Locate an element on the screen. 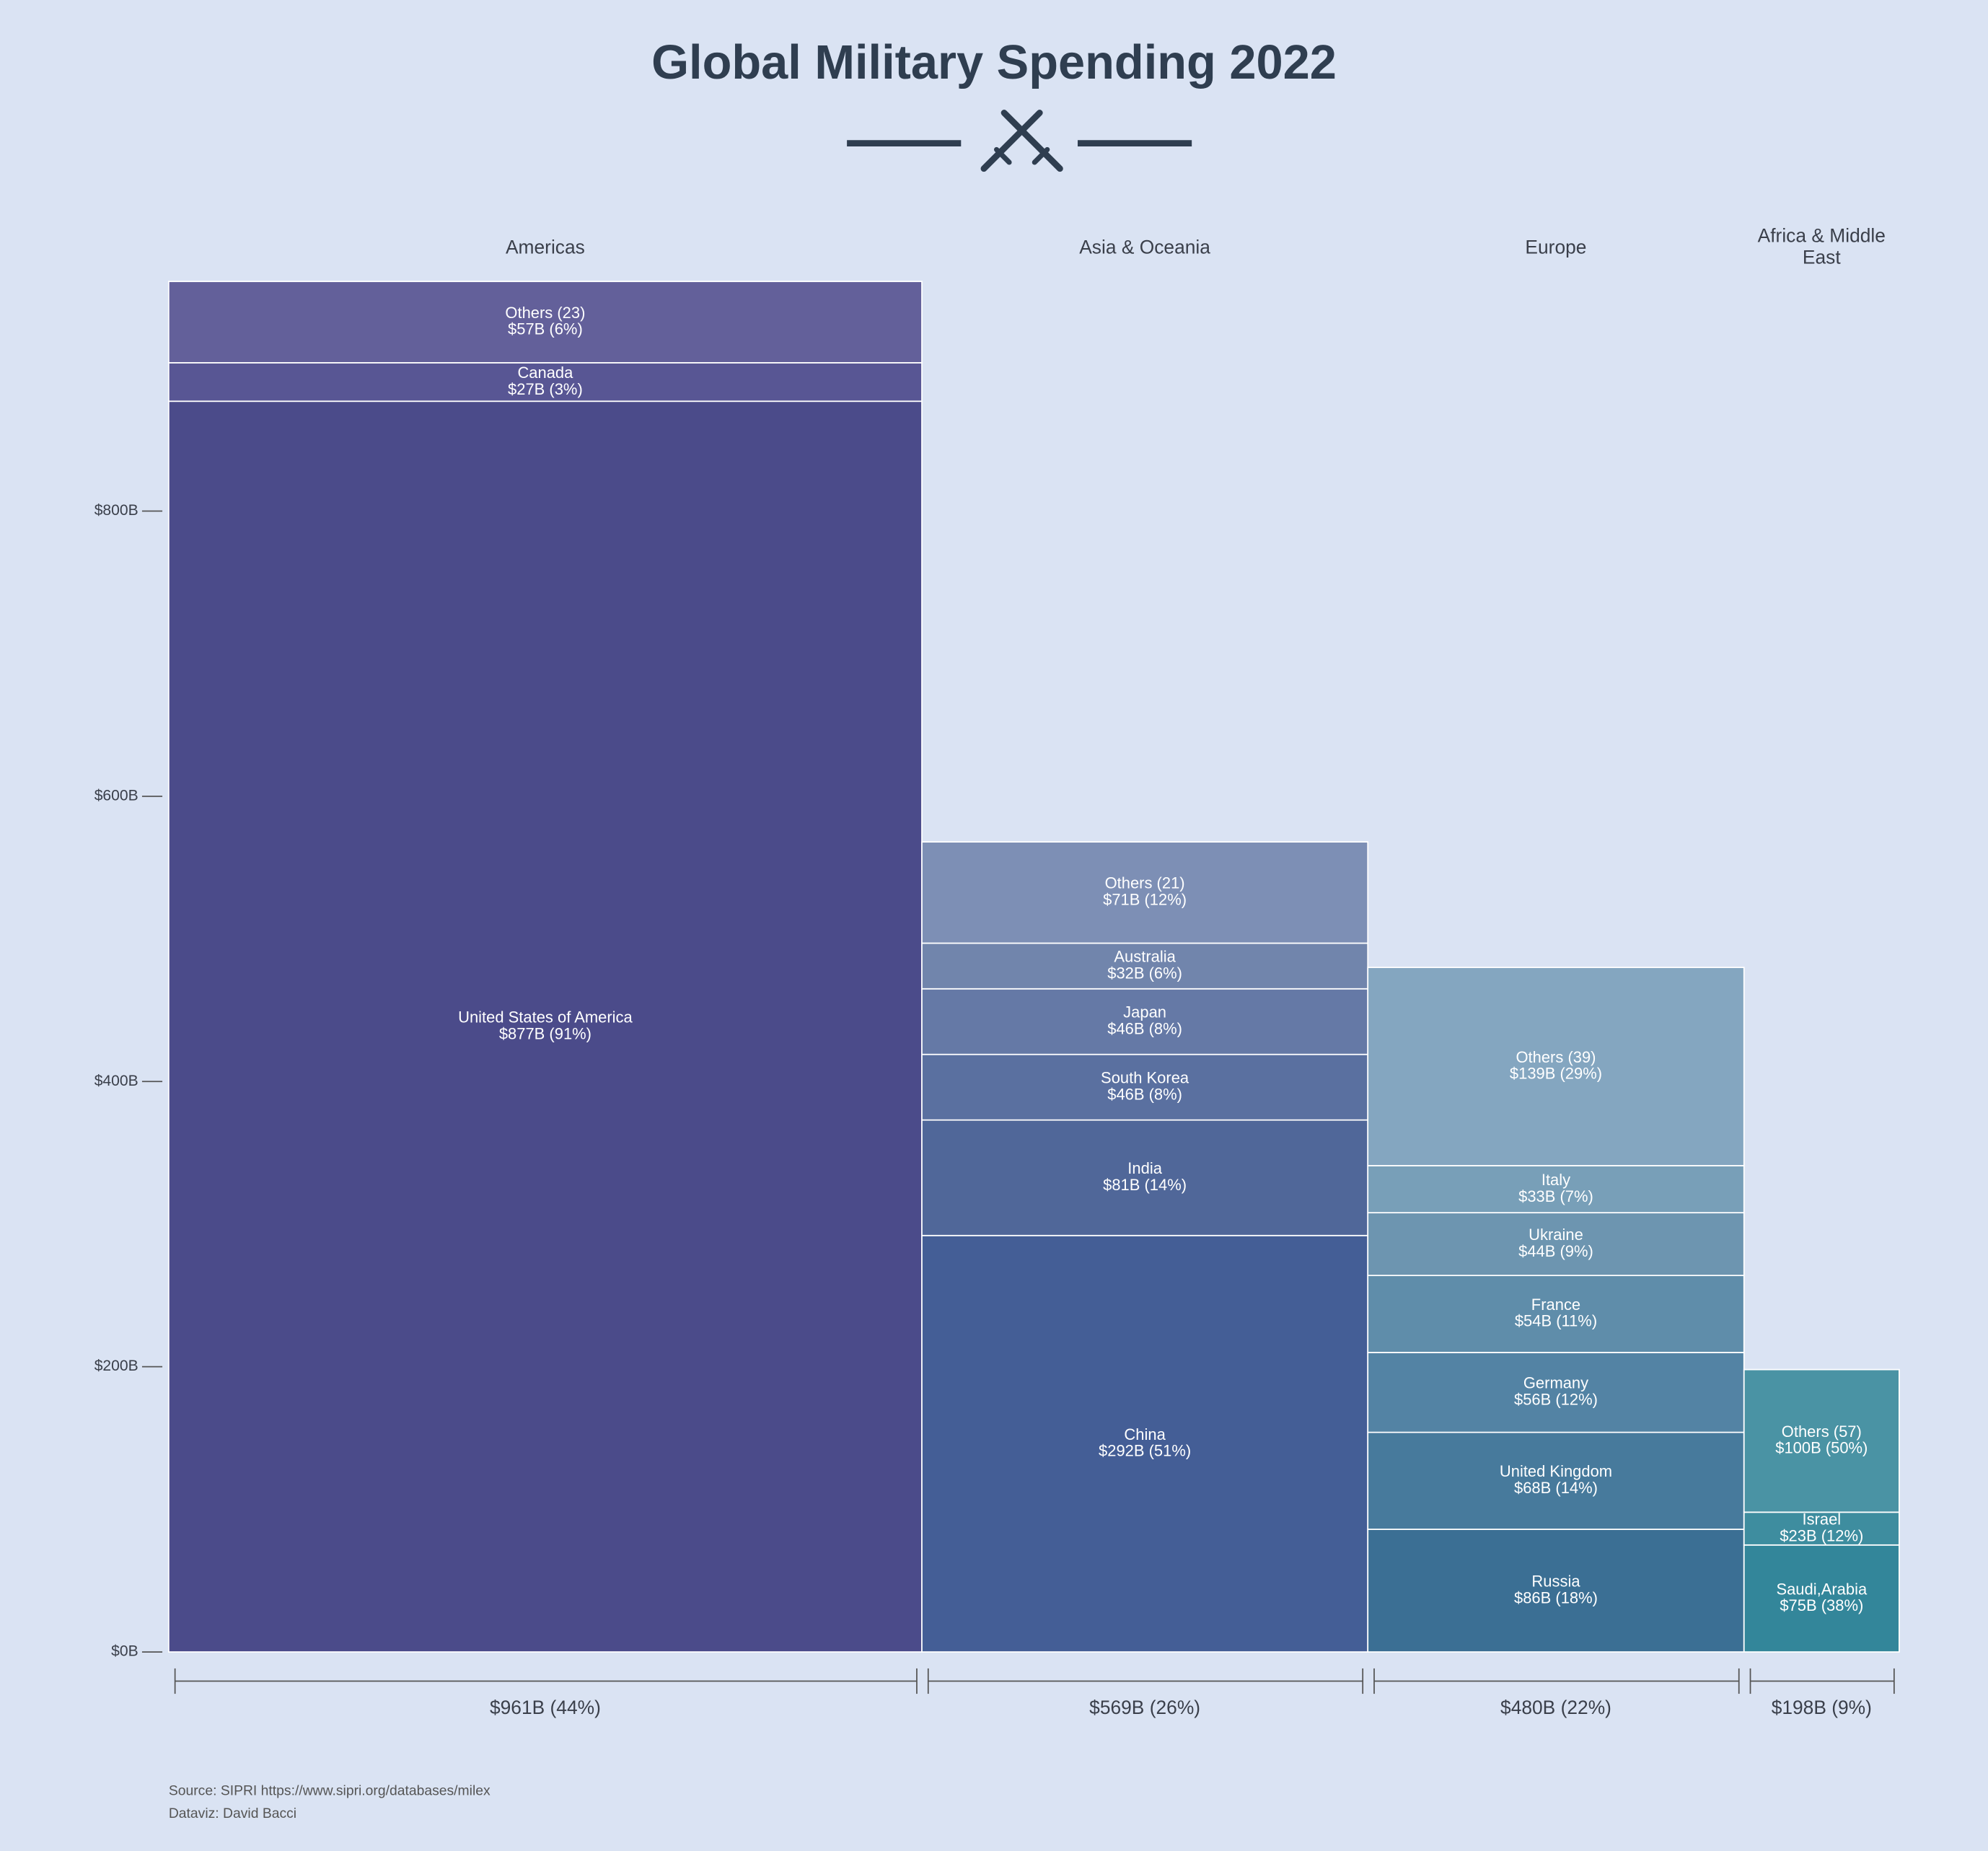  group-total-label: $480B (22%) is located at coordinates (1555, 1707).